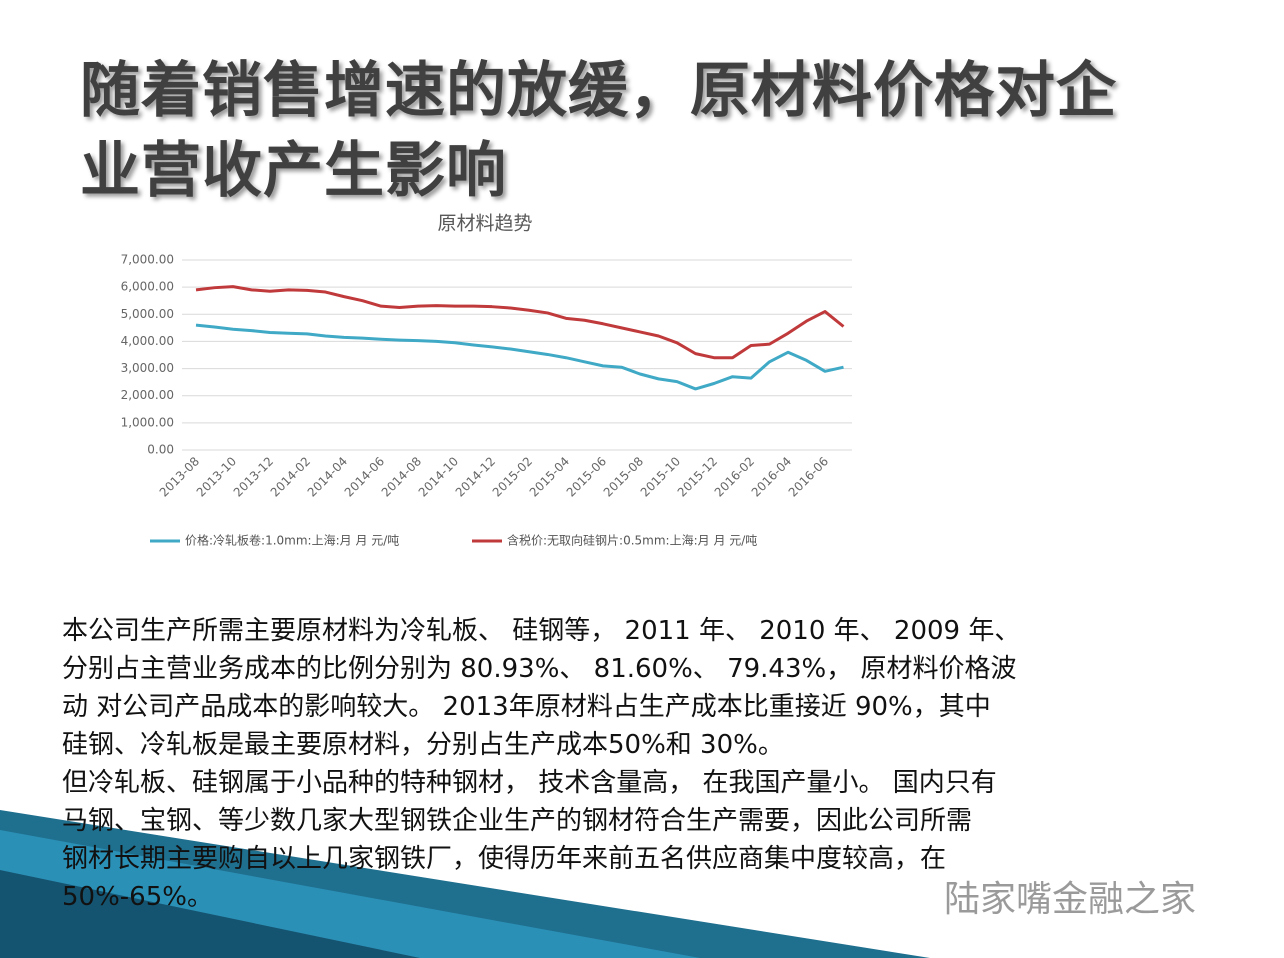 The image size is (1284, 958). What do you see at coordinates (438, 476) in the screenshot?
I see `x-tick-label: 2014-10` at bounding box center [438, 476].